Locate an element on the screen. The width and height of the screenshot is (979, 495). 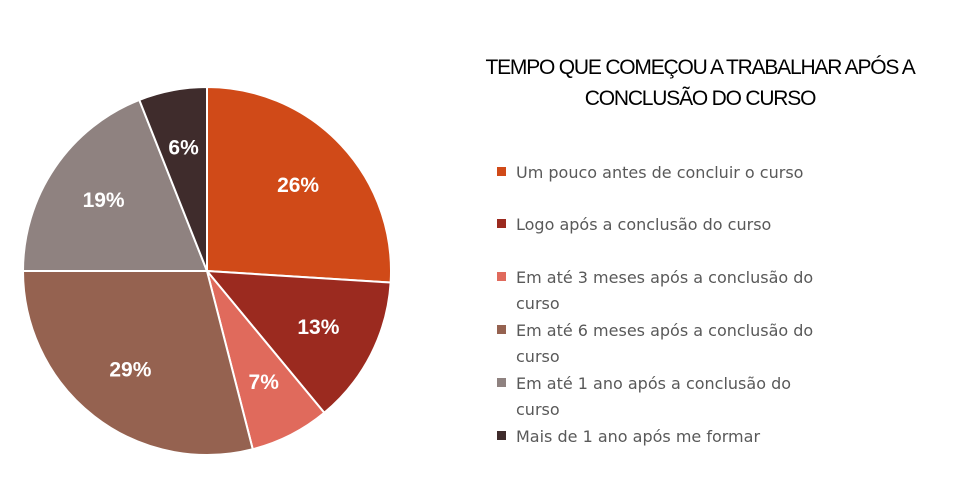
legend-label: Logo após a conclusão do curso is located at coordinates (644, 224).